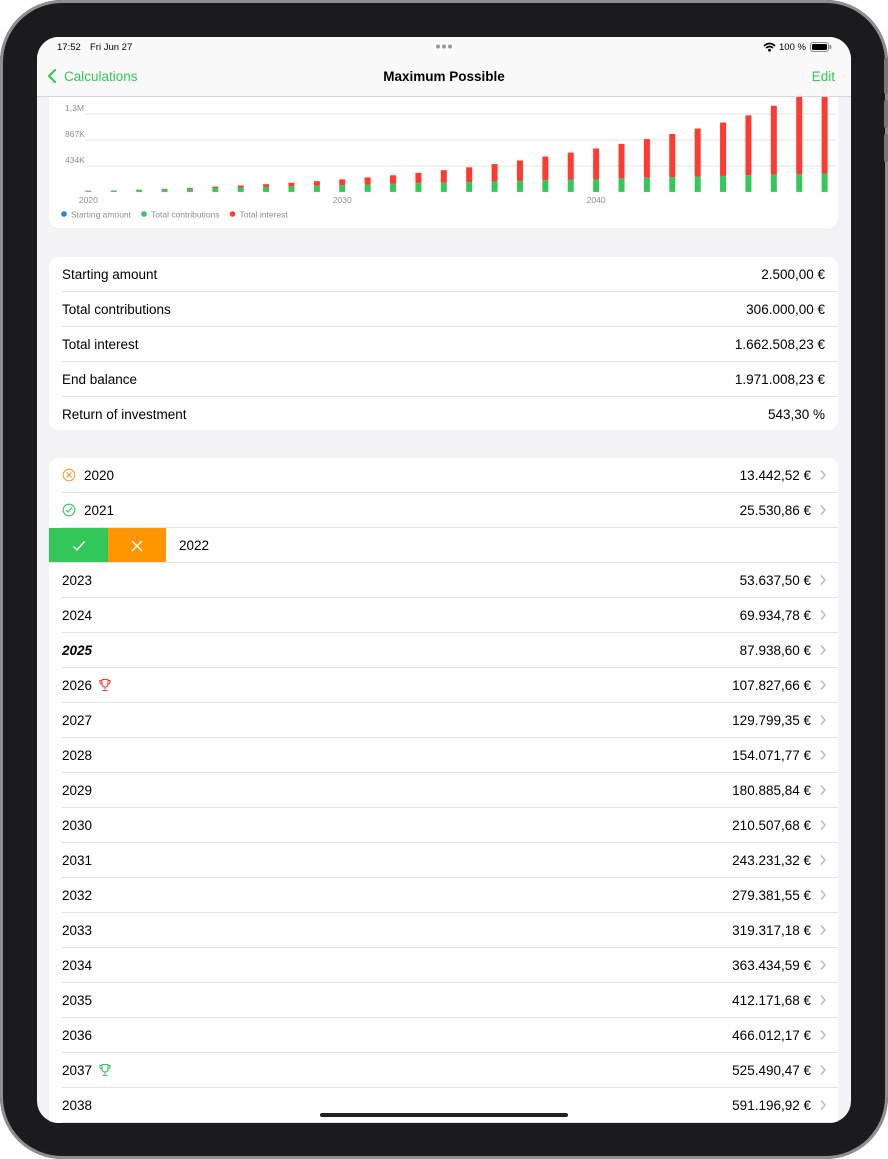  What do you see at coordinates (77, 1000) in the screenshot?
I see `year-label: 2035` at bounding box center [77, 1000].